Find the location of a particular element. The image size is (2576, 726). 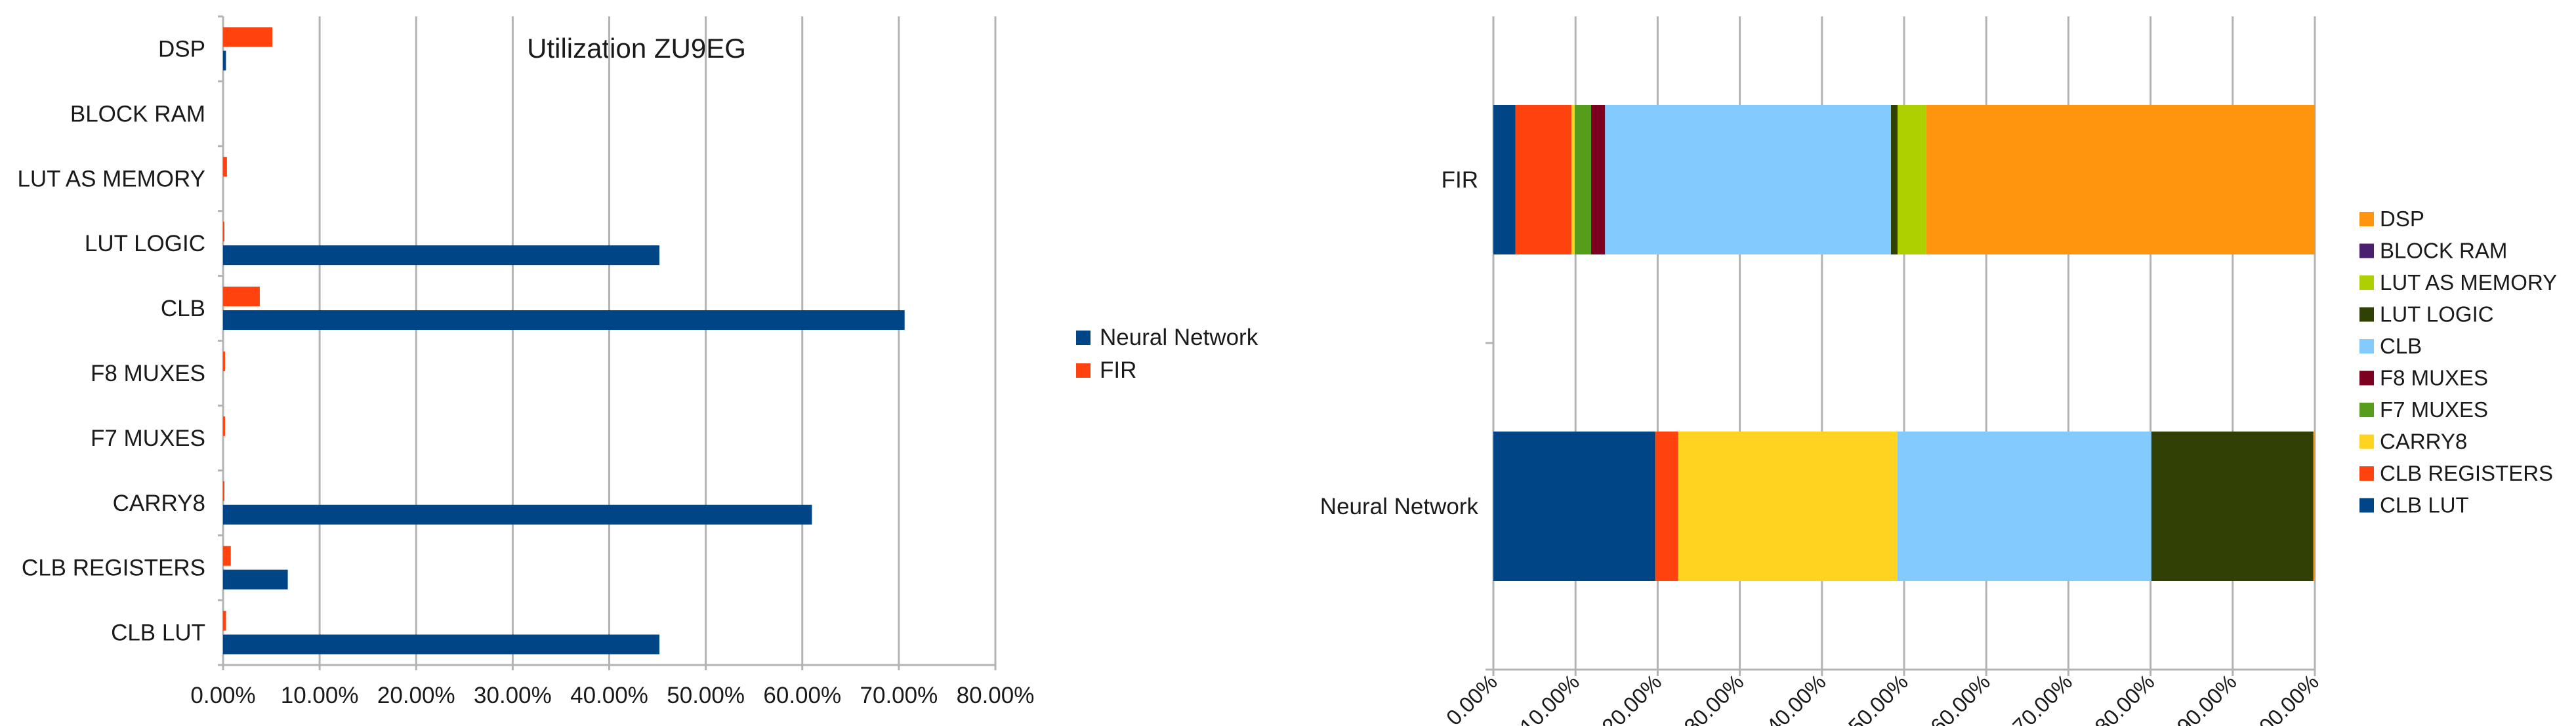

legend-label: F7 MUXES is located at coordinates (2434, 409).